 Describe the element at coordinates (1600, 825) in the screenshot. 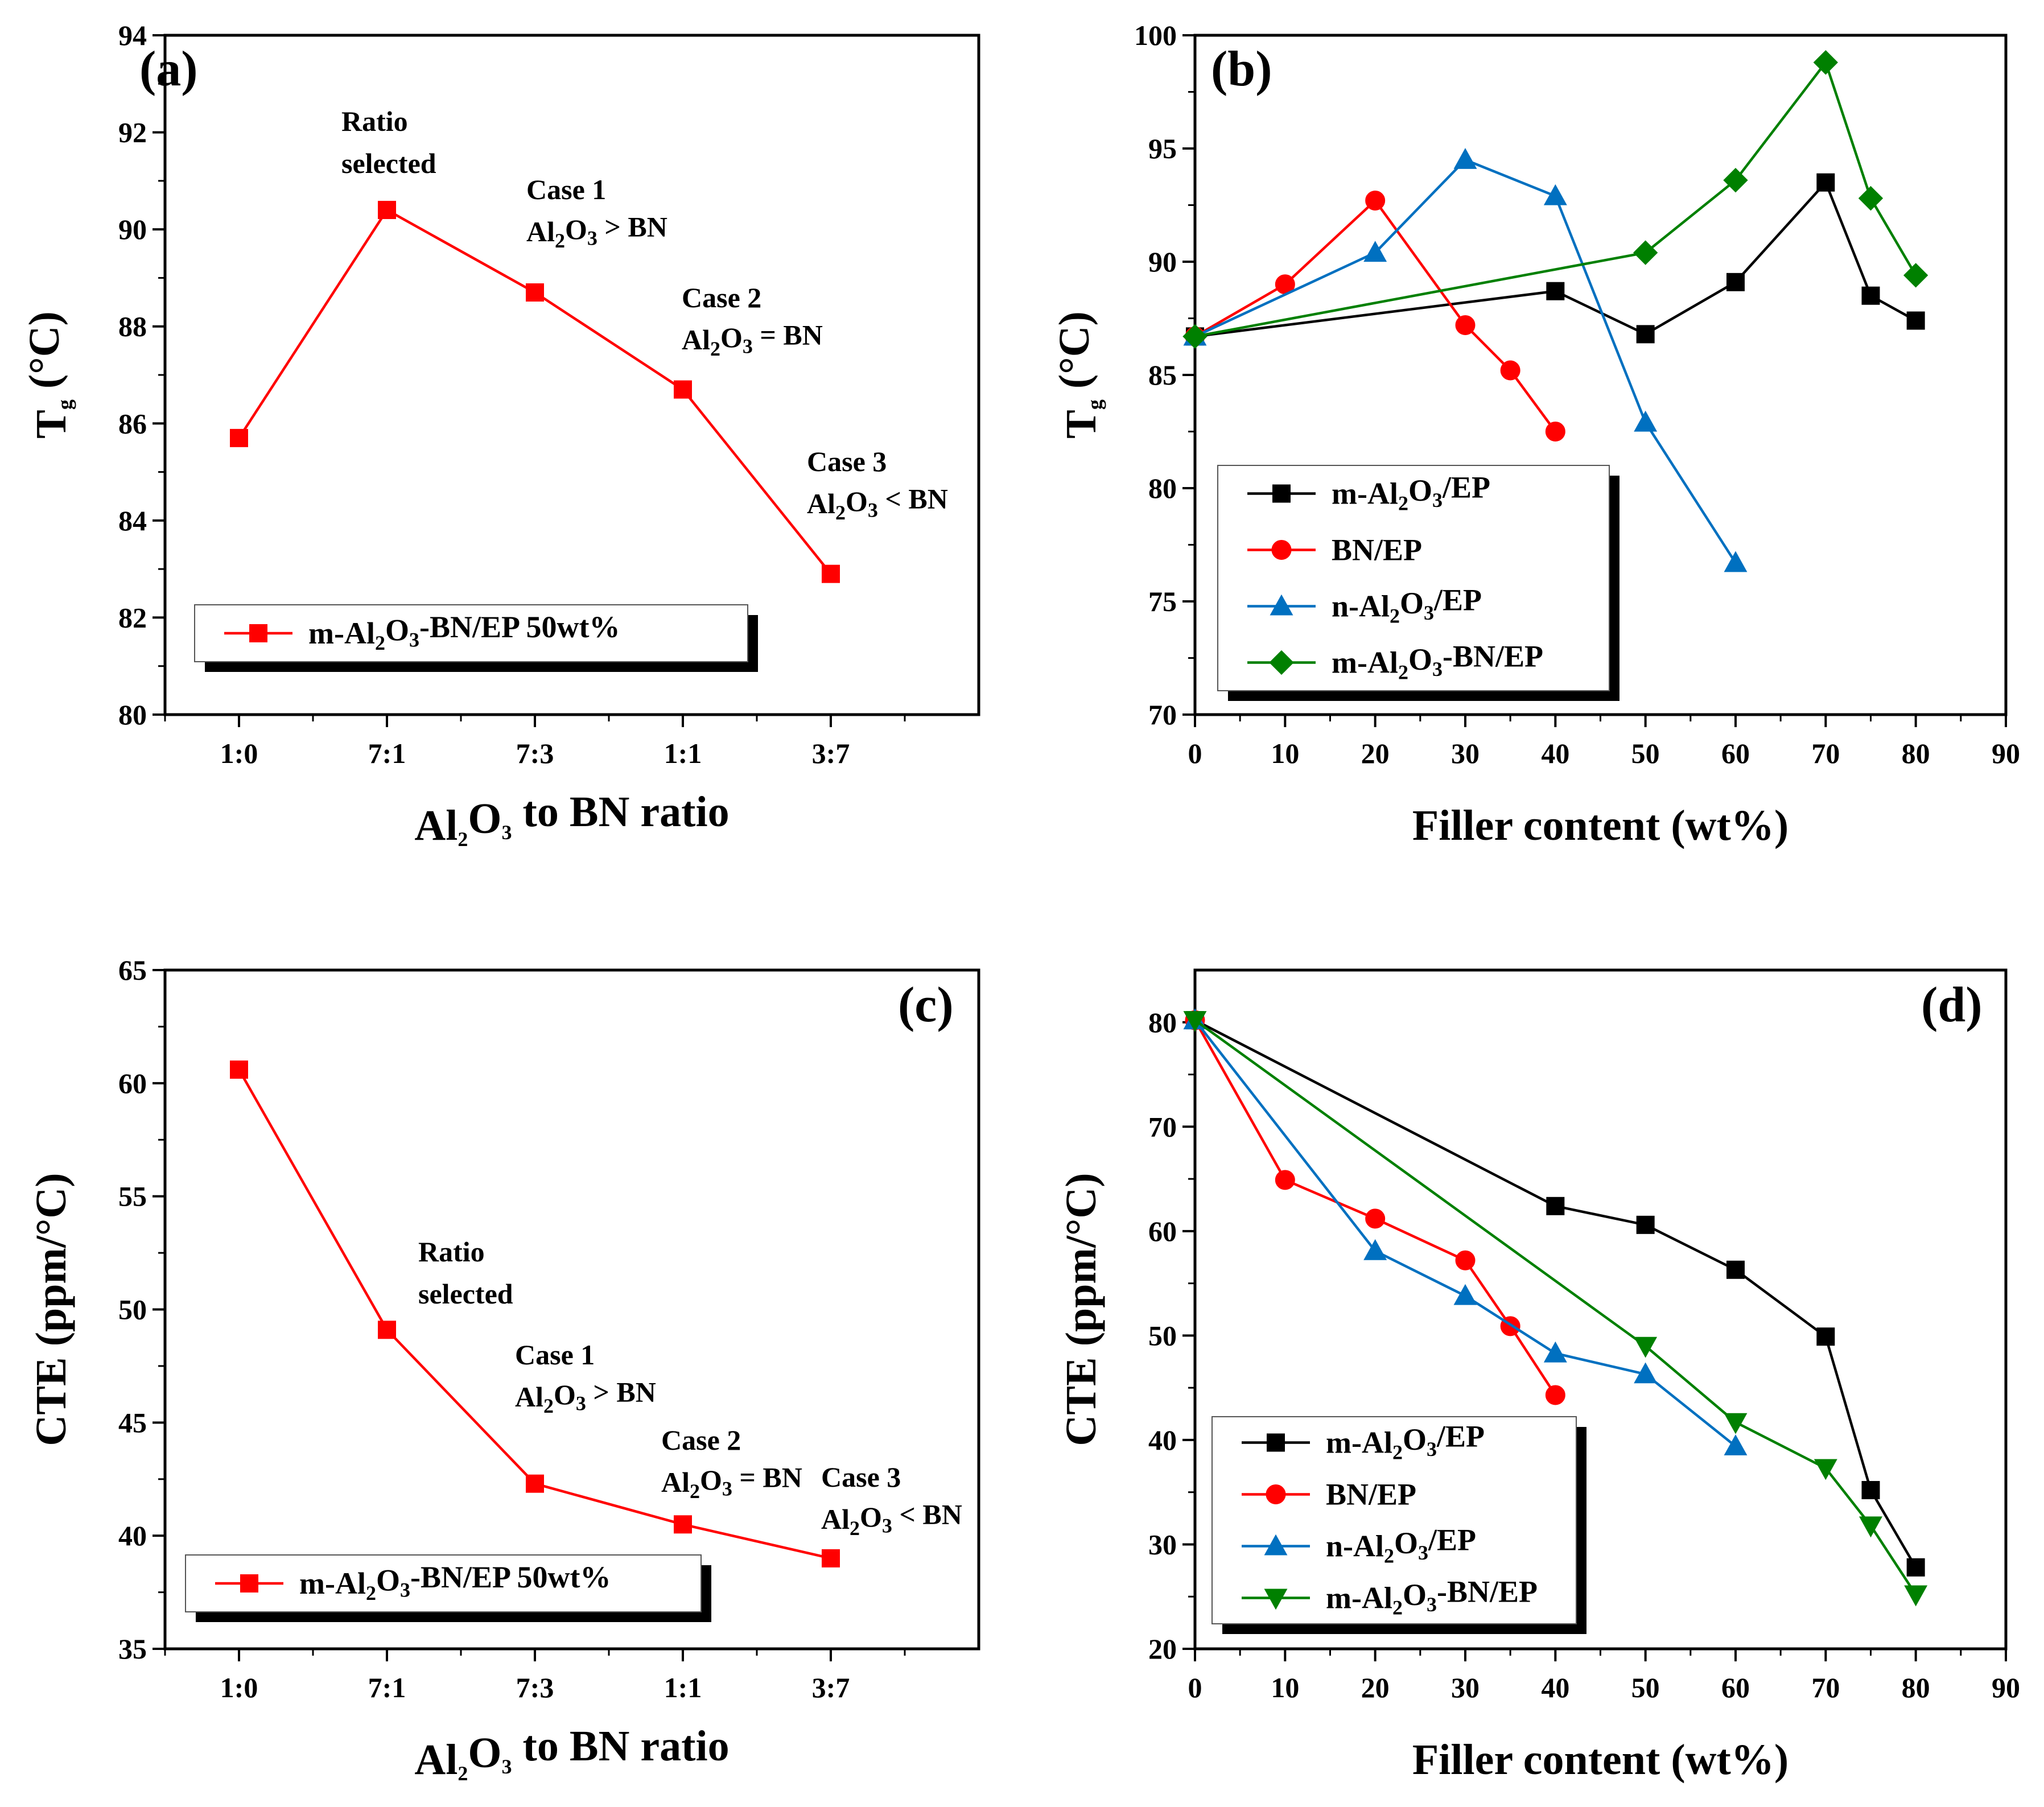

I see `x-axis-title: Filler content (wt%)` at that location.